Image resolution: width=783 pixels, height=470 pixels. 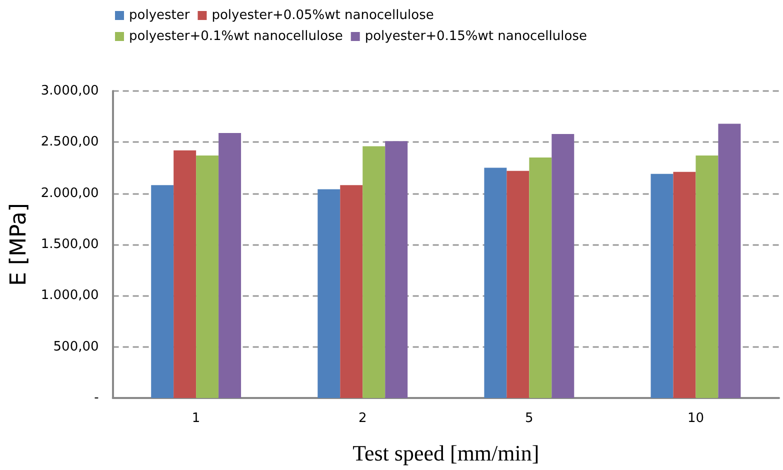 I want to click on y-tick-label: 1.500,00, so click(x=69, y=244).